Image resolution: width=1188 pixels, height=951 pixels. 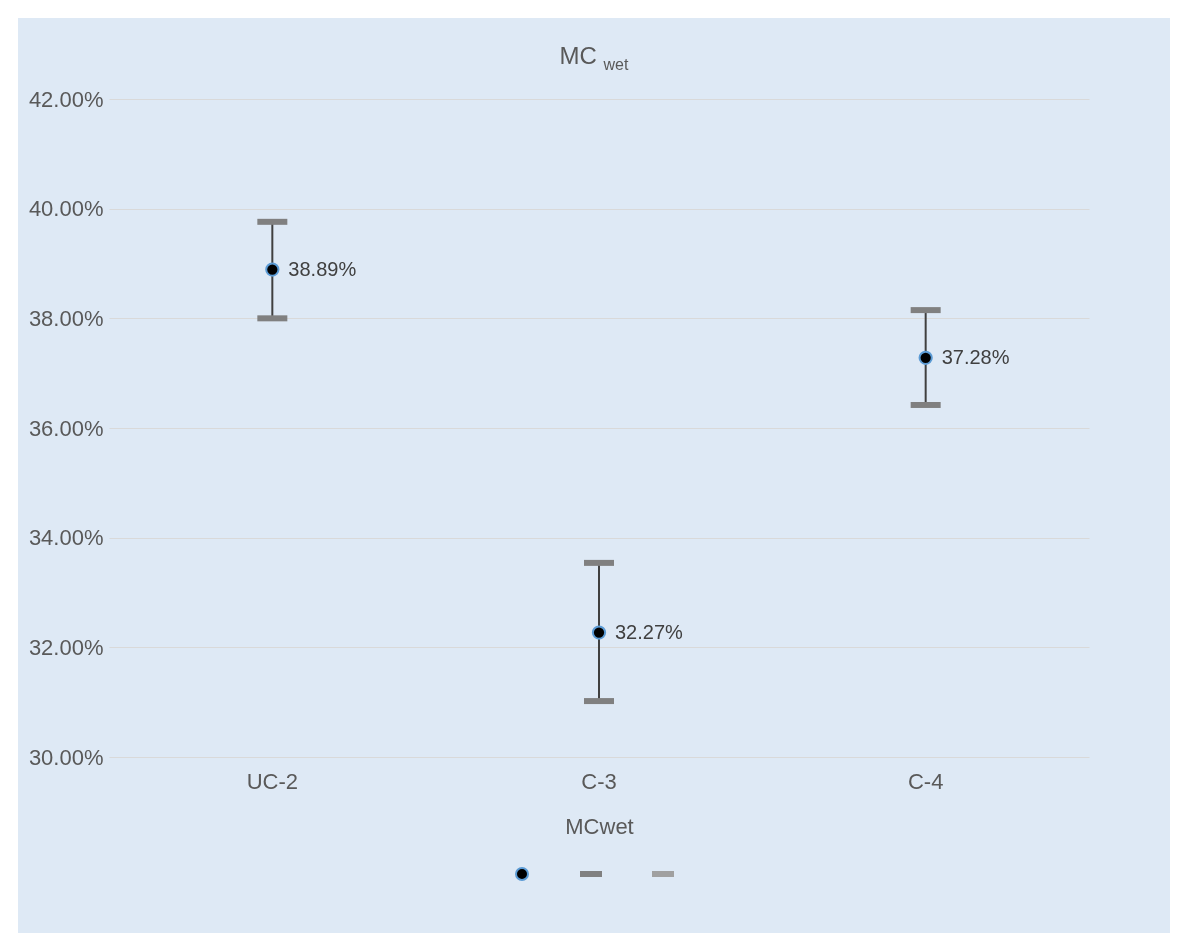 I want to click on y-tick-label: 34.00%, so click(x=66, y=538).